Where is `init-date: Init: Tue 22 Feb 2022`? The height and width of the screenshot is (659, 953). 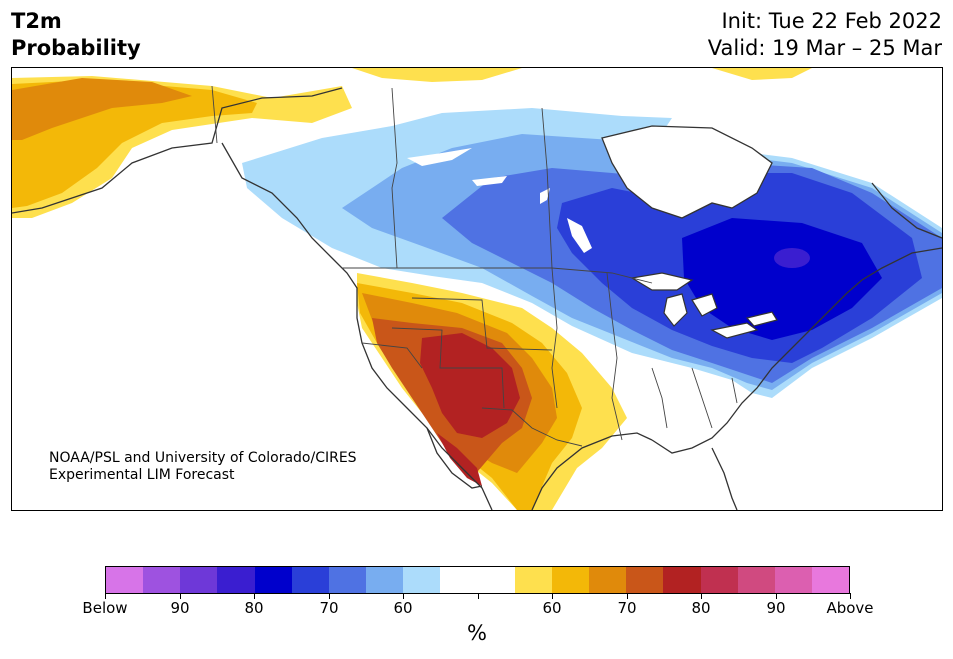
init-date: Init: Tue 22 Feb 2022 is located at coordinates (831, 21).